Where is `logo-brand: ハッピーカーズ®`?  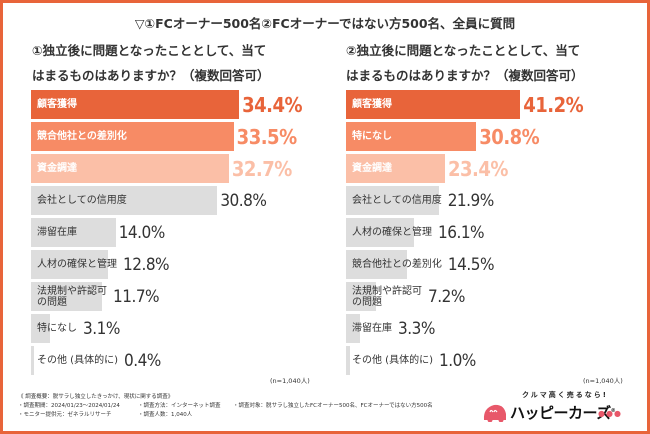 logo-brand: ハッピーカーズ® is located at coordinates (563, 412).